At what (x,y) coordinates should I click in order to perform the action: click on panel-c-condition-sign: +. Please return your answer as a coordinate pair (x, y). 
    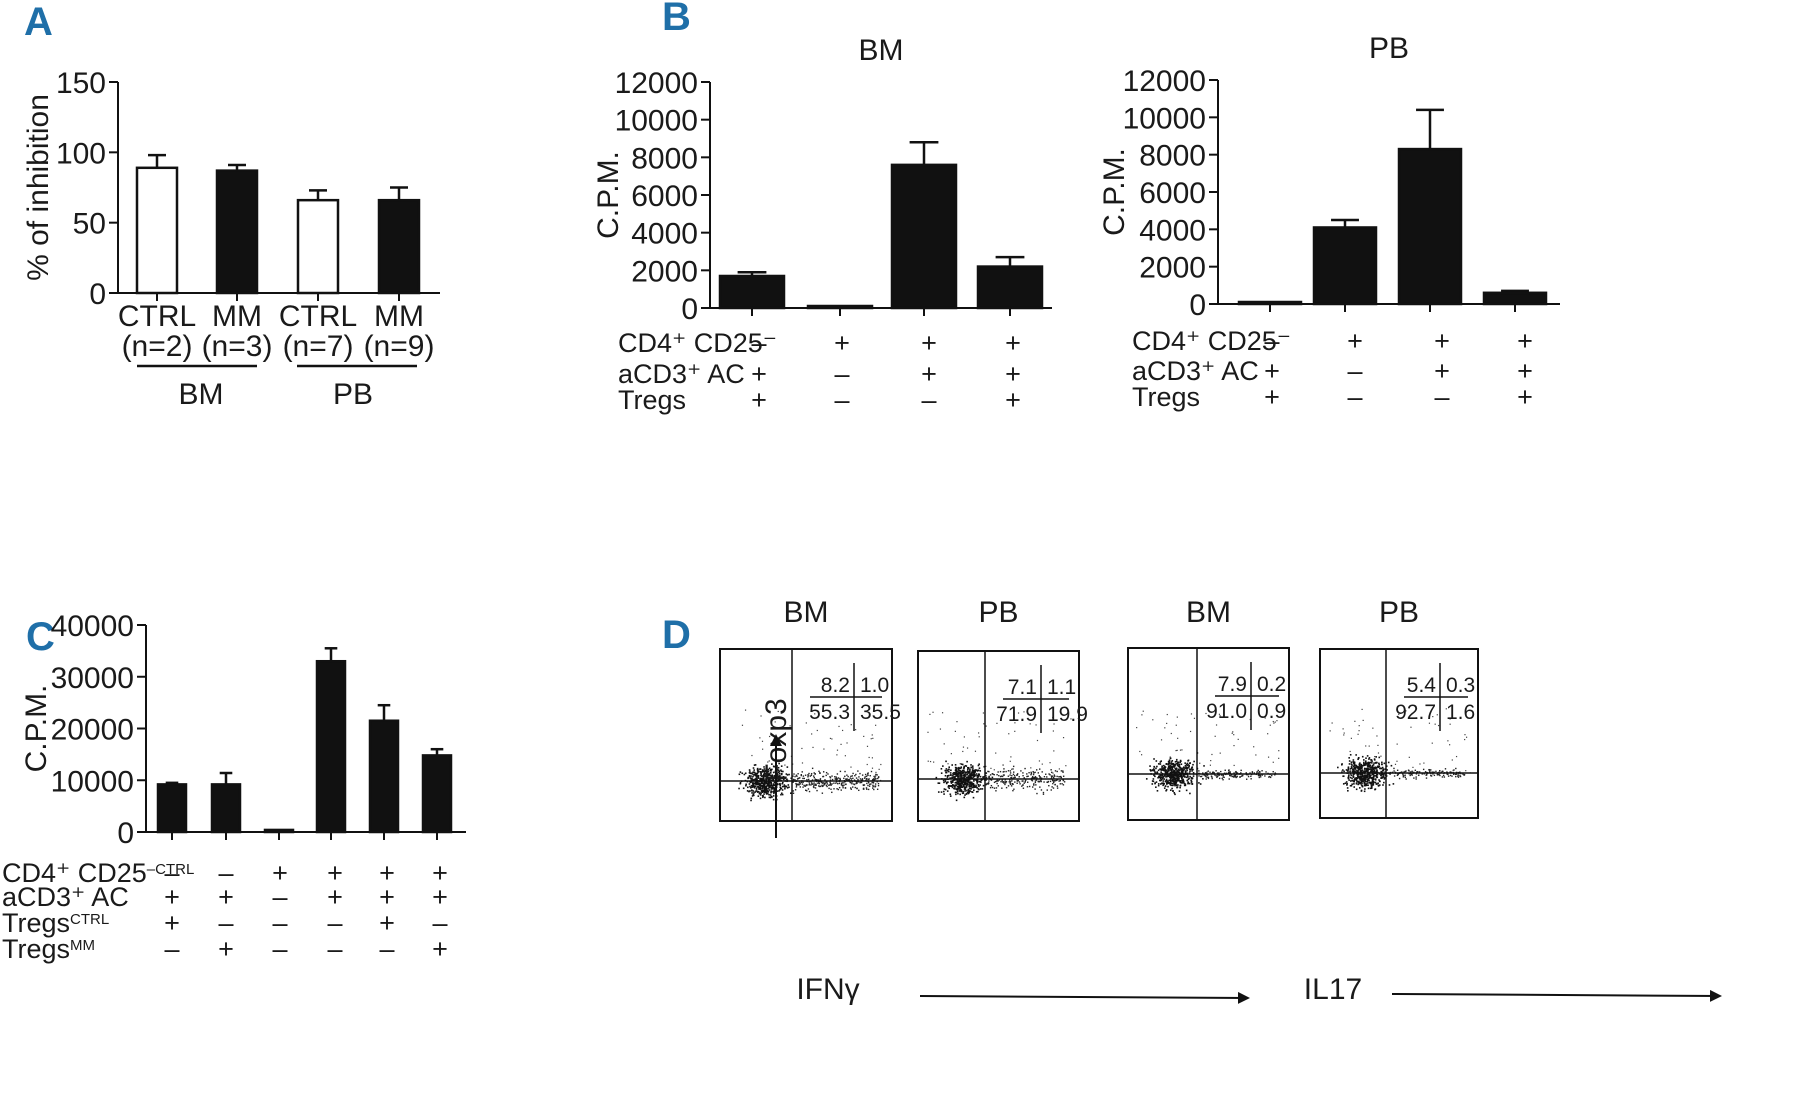
    Looking at the image, I should click on (335, 873).